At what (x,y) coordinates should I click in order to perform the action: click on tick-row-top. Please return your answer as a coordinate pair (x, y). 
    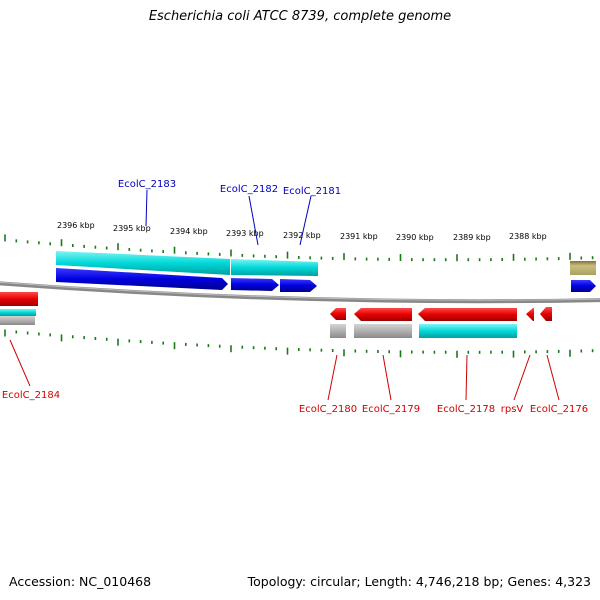
    Looking at the image, I should click on (299, 248).